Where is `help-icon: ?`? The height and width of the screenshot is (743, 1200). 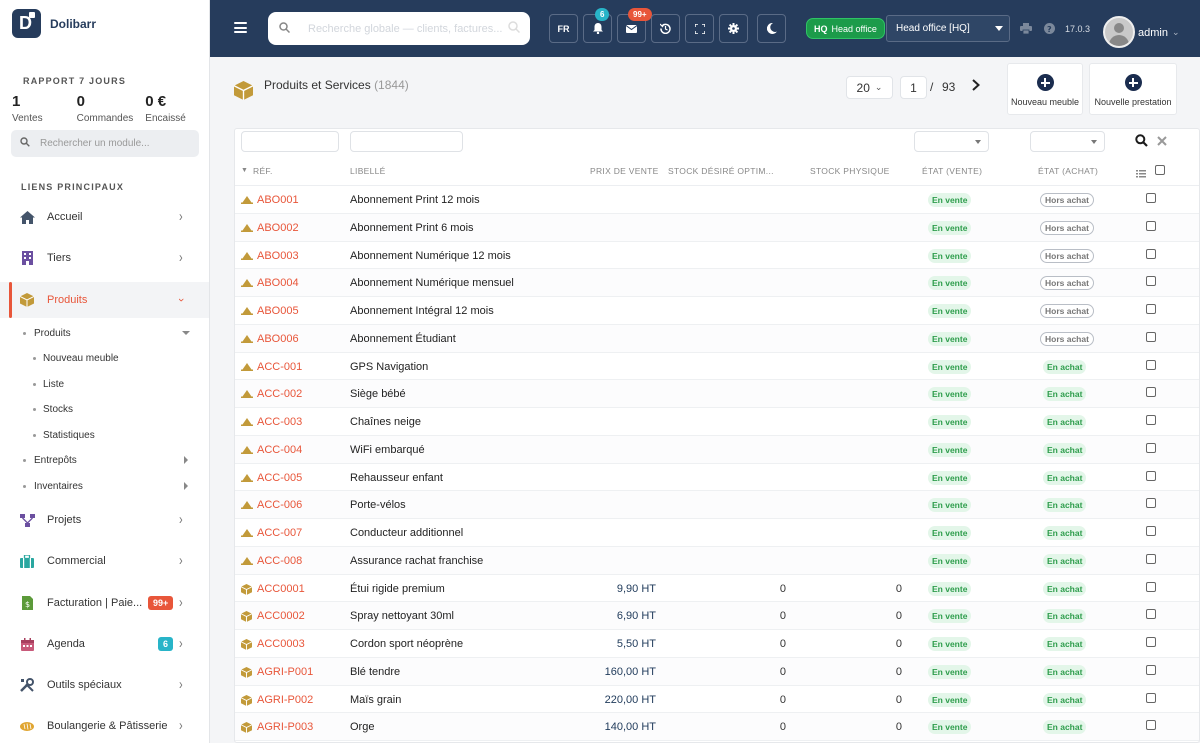
help-icon: ? is located at coordinates (1049, 30).